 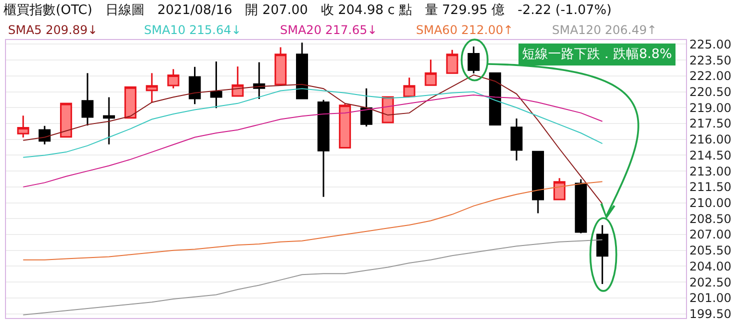 What do you see at coordinates (710, 107) in the screenshot?
I see `y-tick-label: 219.00` at bounding box center [710, 107].